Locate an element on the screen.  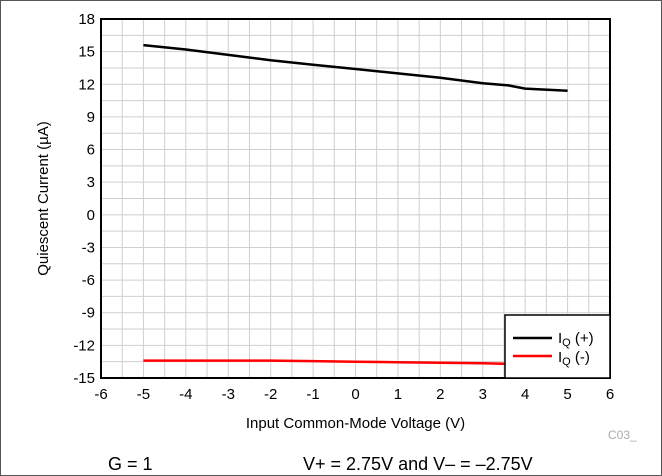
figure-code: C03_ is located at coordinates (622, 435).